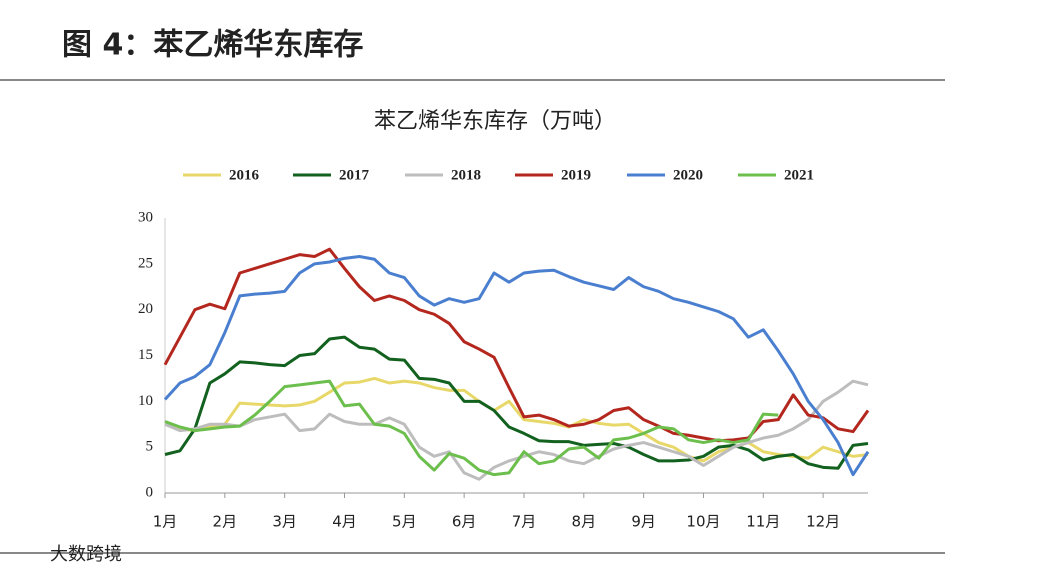 The image size is (1040, 576). What do you see at coordinates (145, 263) in the screenshot?
I see `y-tick-label: 25` at bounding box center [145, 263].